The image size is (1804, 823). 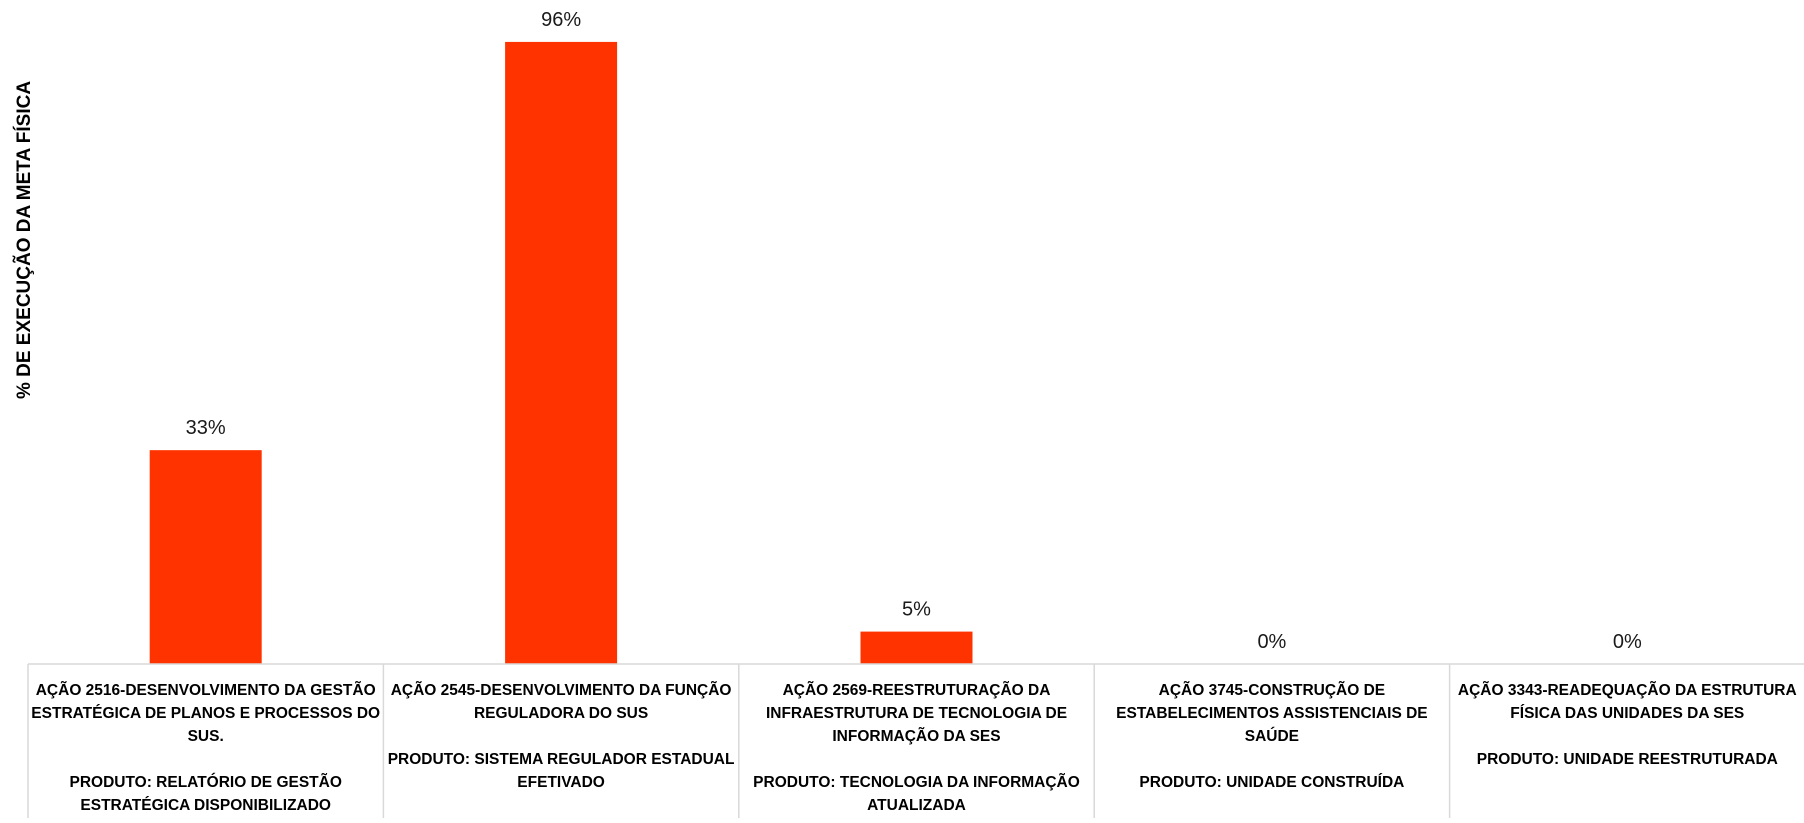 I want to click on data-label: 33%, so click(x=206, y=428).